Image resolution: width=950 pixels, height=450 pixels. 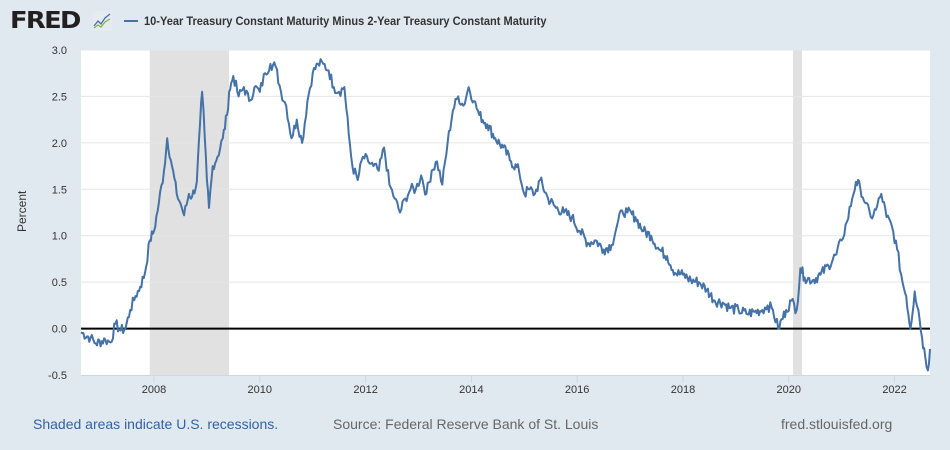 What do you see at coordinates (59, 97) in the screenshot?
I see `y-tick-label: 2.5` at bounding box center [59, 97].